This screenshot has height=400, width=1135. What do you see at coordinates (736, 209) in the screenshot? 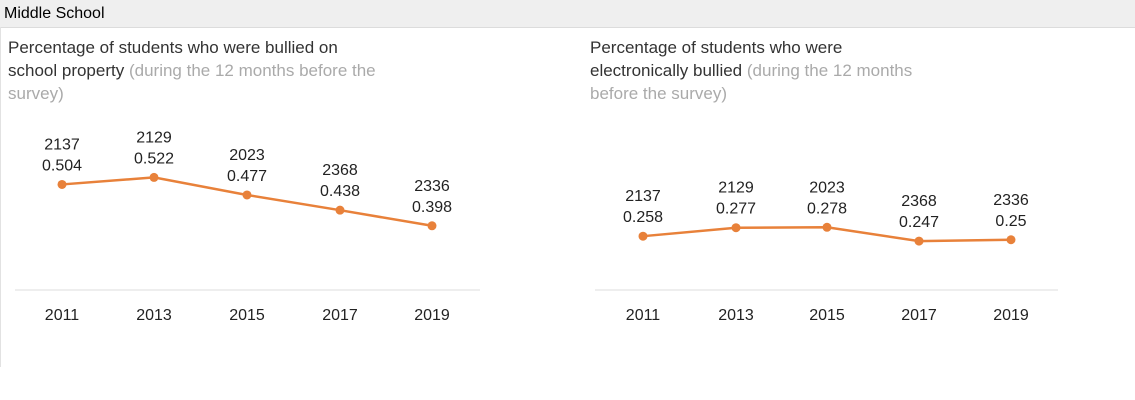
I see `data-label-value: 0.277` at bounding box center [736, 209].